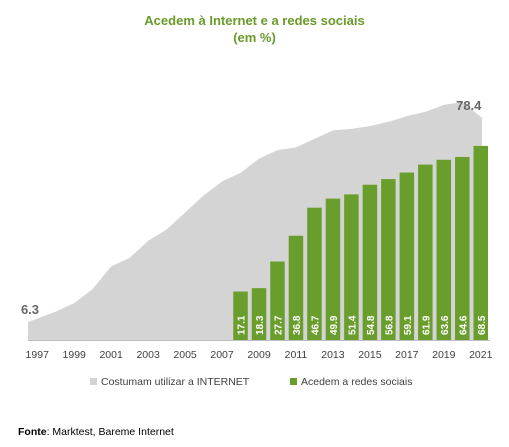  What do you see at coordinates (297, 325) in the screenshot?
I see `bar-data-label: 36.8` at bounding box center [297, 325].